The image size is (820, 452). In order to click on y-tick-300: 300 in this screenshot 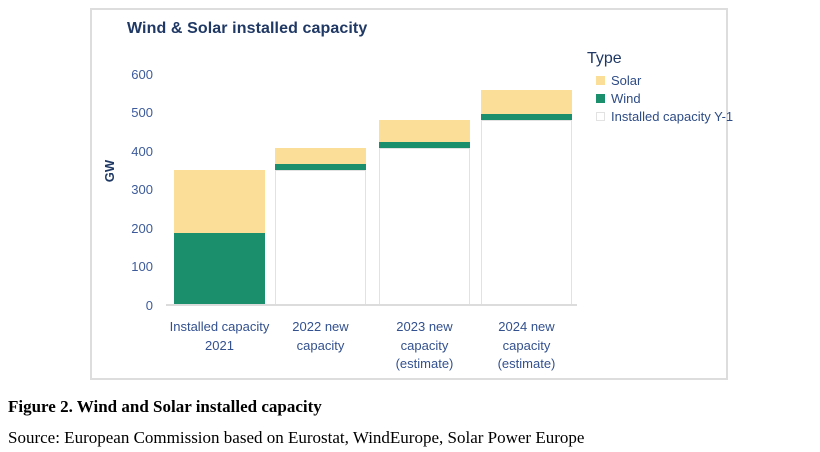, I will do `click(142, 189)`.